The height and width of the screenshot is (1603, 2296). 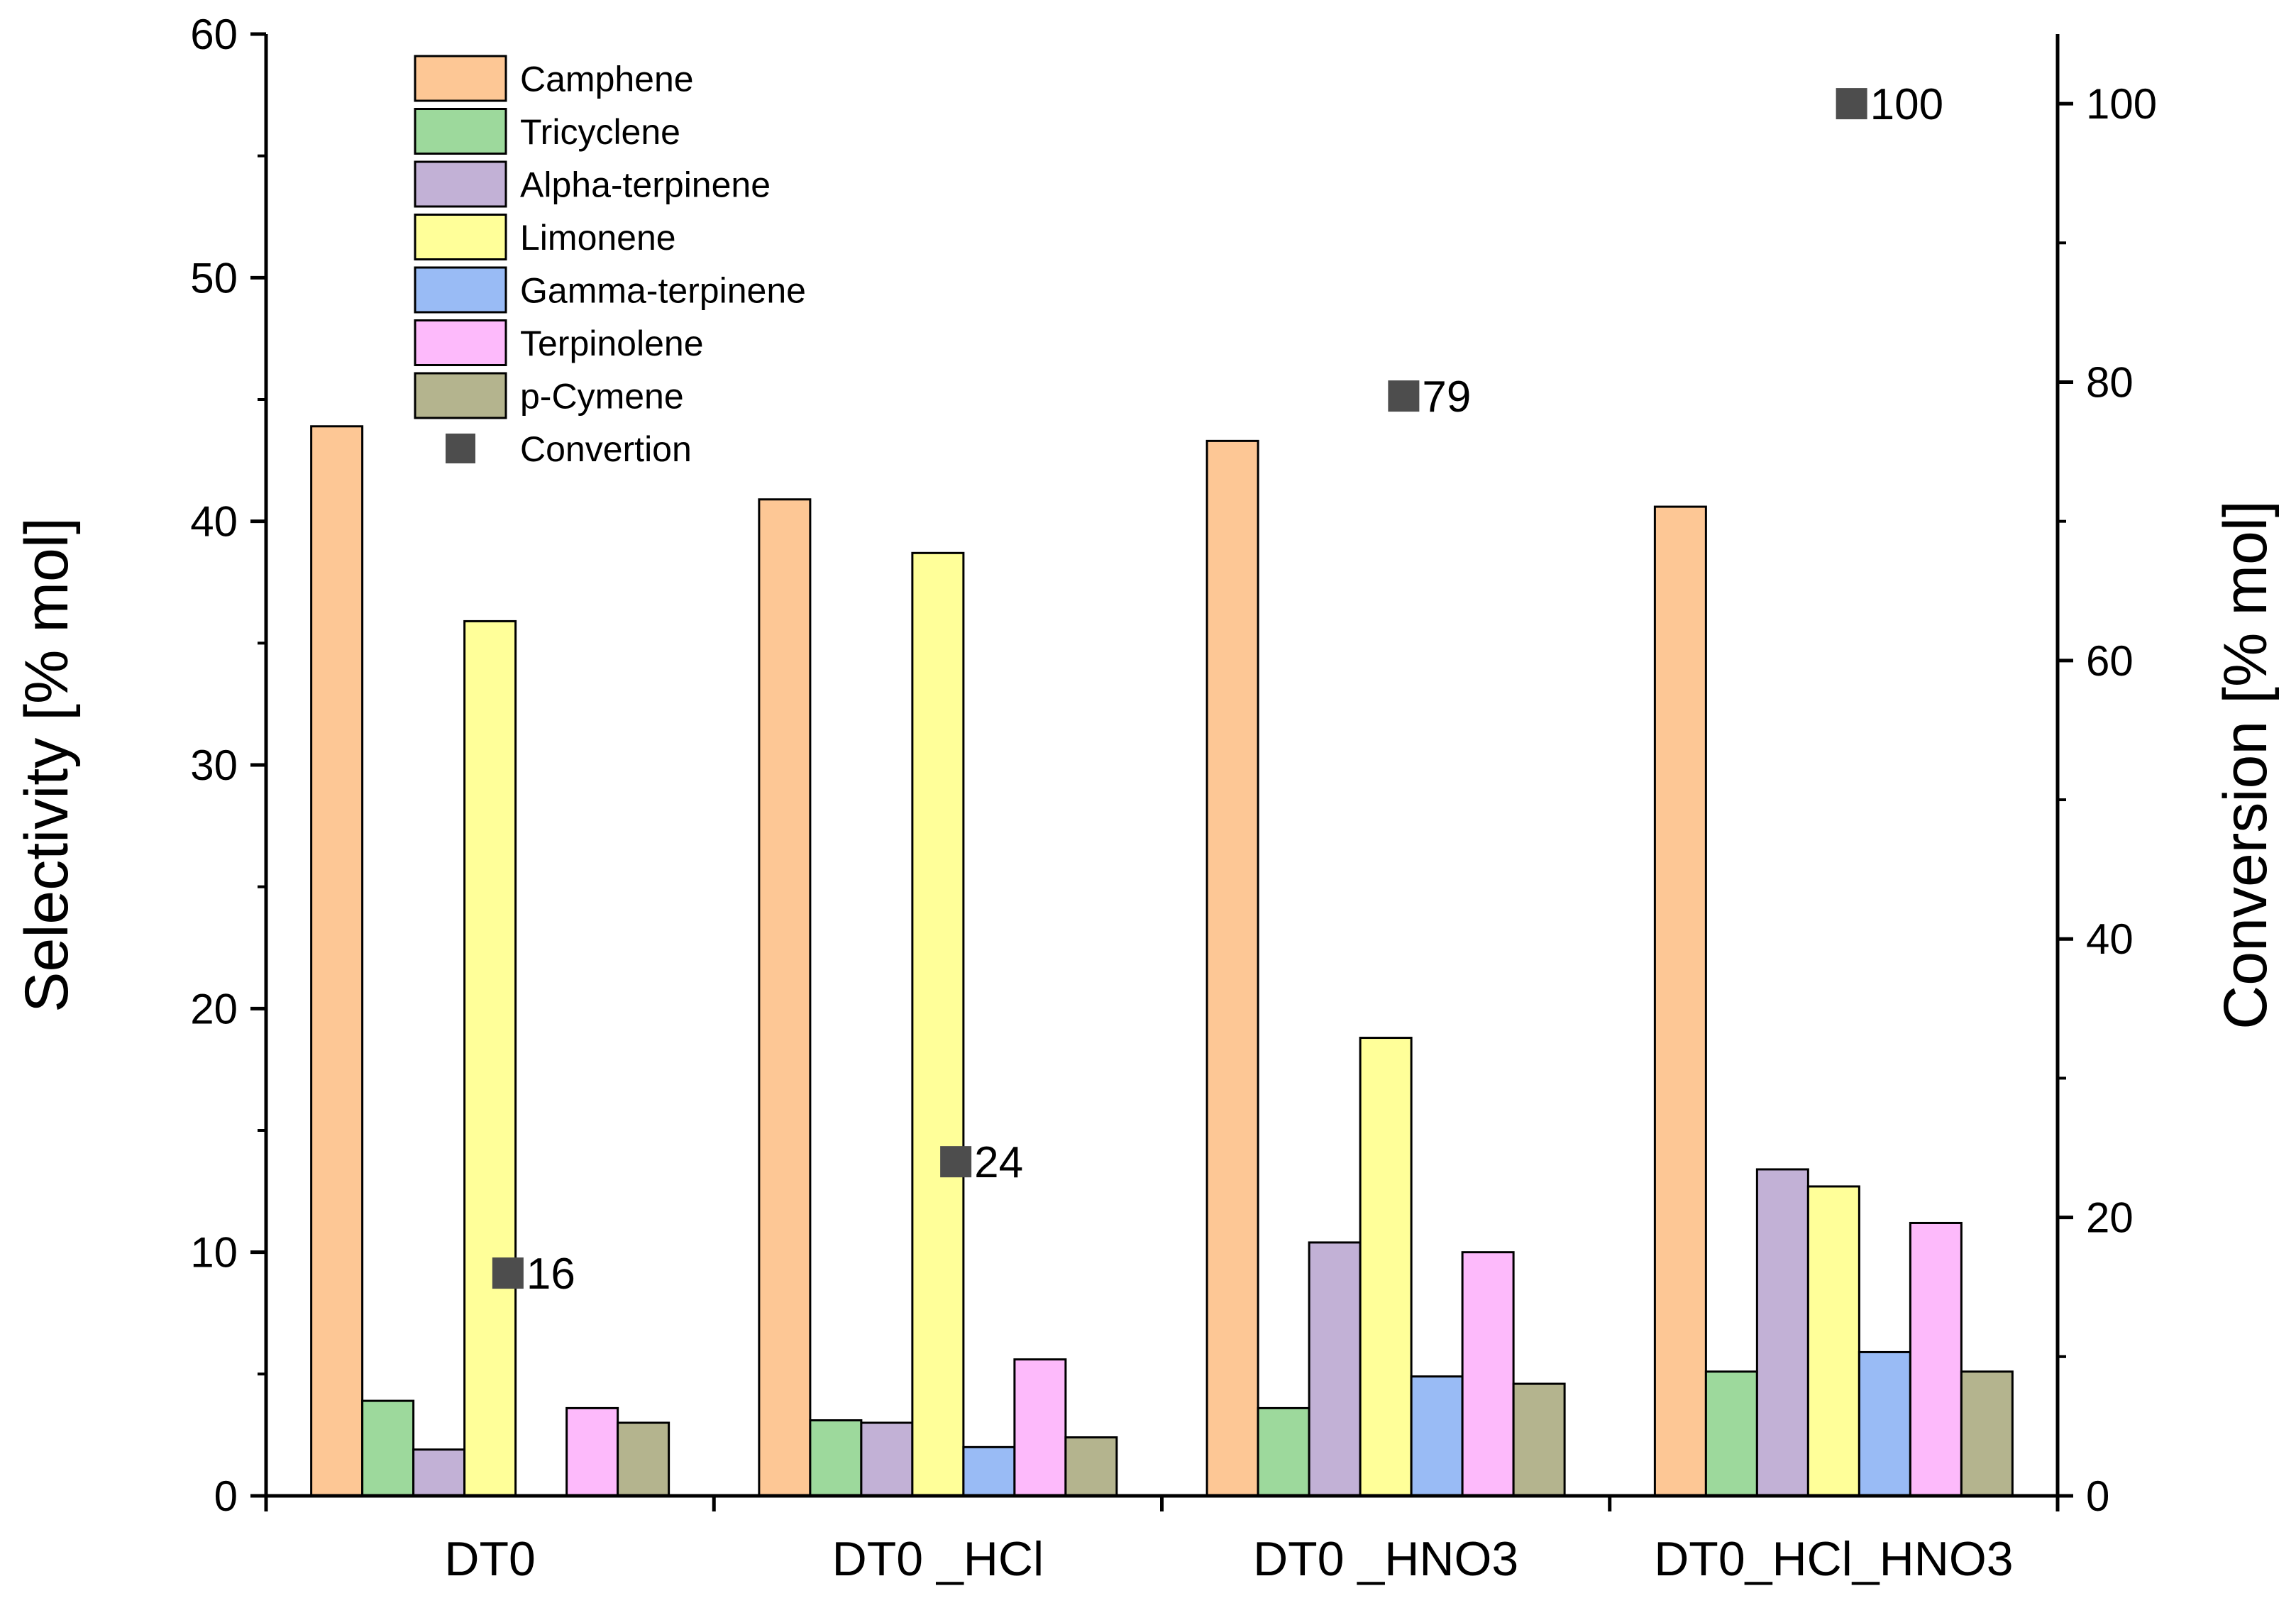 What do you see at coordinates (214, 278) in the screenshot?
I see `y-tick-left-label: 50` at bounding box center [214, 278].